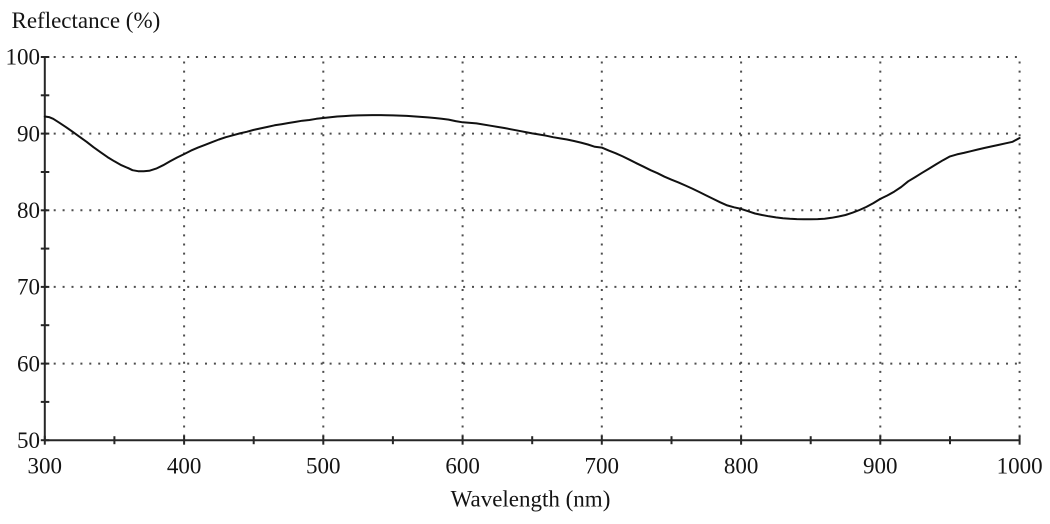 This screenshot has width=1050, height=524. Describe the element at coordinates (45, 466) in the screenshot. I see `svg-text: 300` at that location.